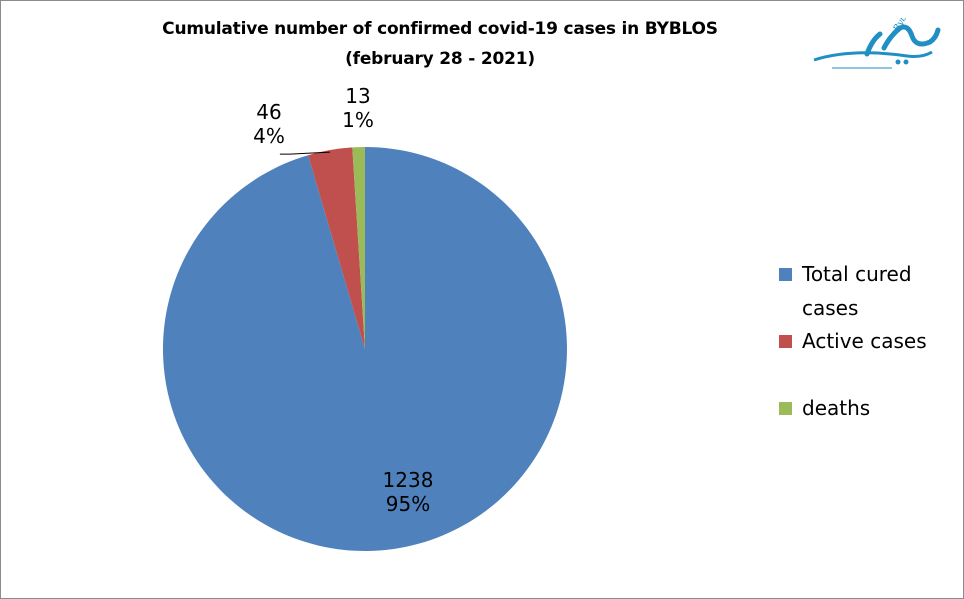 The width and height of the screenshot is (964, 599). Describe the element at coordinates (269, 136) in the screenshot. I see `percent-label-active-cases: 4%` at that location.